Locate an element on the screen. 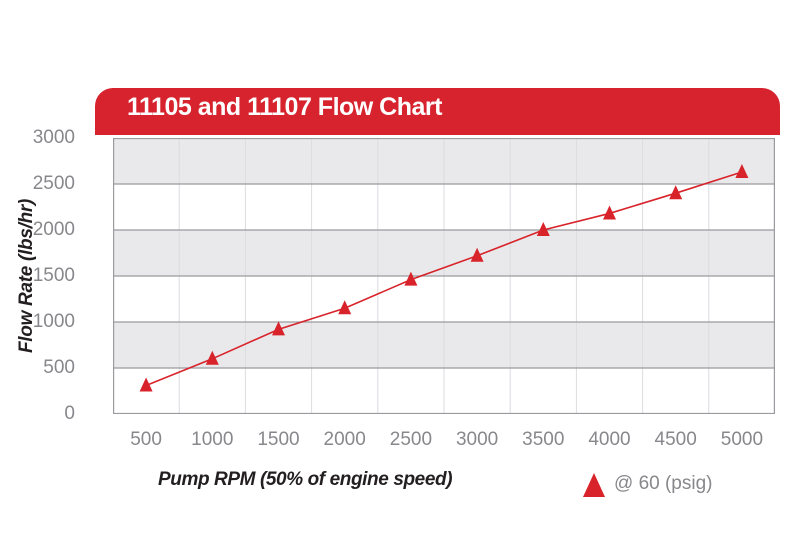 The image size is (800, 554). y-axis-tick-label: 1000 is located at coordinates (53, 321).